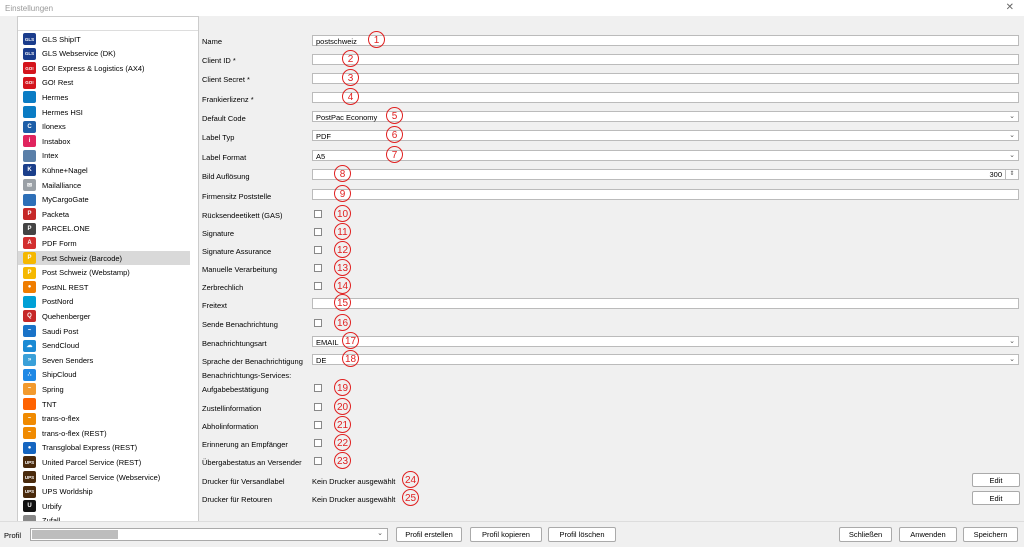 The height and width of the screenshot is (547, 1024). Describe the element at coordinates (104, 200) in the screenshot. I see `sidebar-item: MyCargoGate` at that location.